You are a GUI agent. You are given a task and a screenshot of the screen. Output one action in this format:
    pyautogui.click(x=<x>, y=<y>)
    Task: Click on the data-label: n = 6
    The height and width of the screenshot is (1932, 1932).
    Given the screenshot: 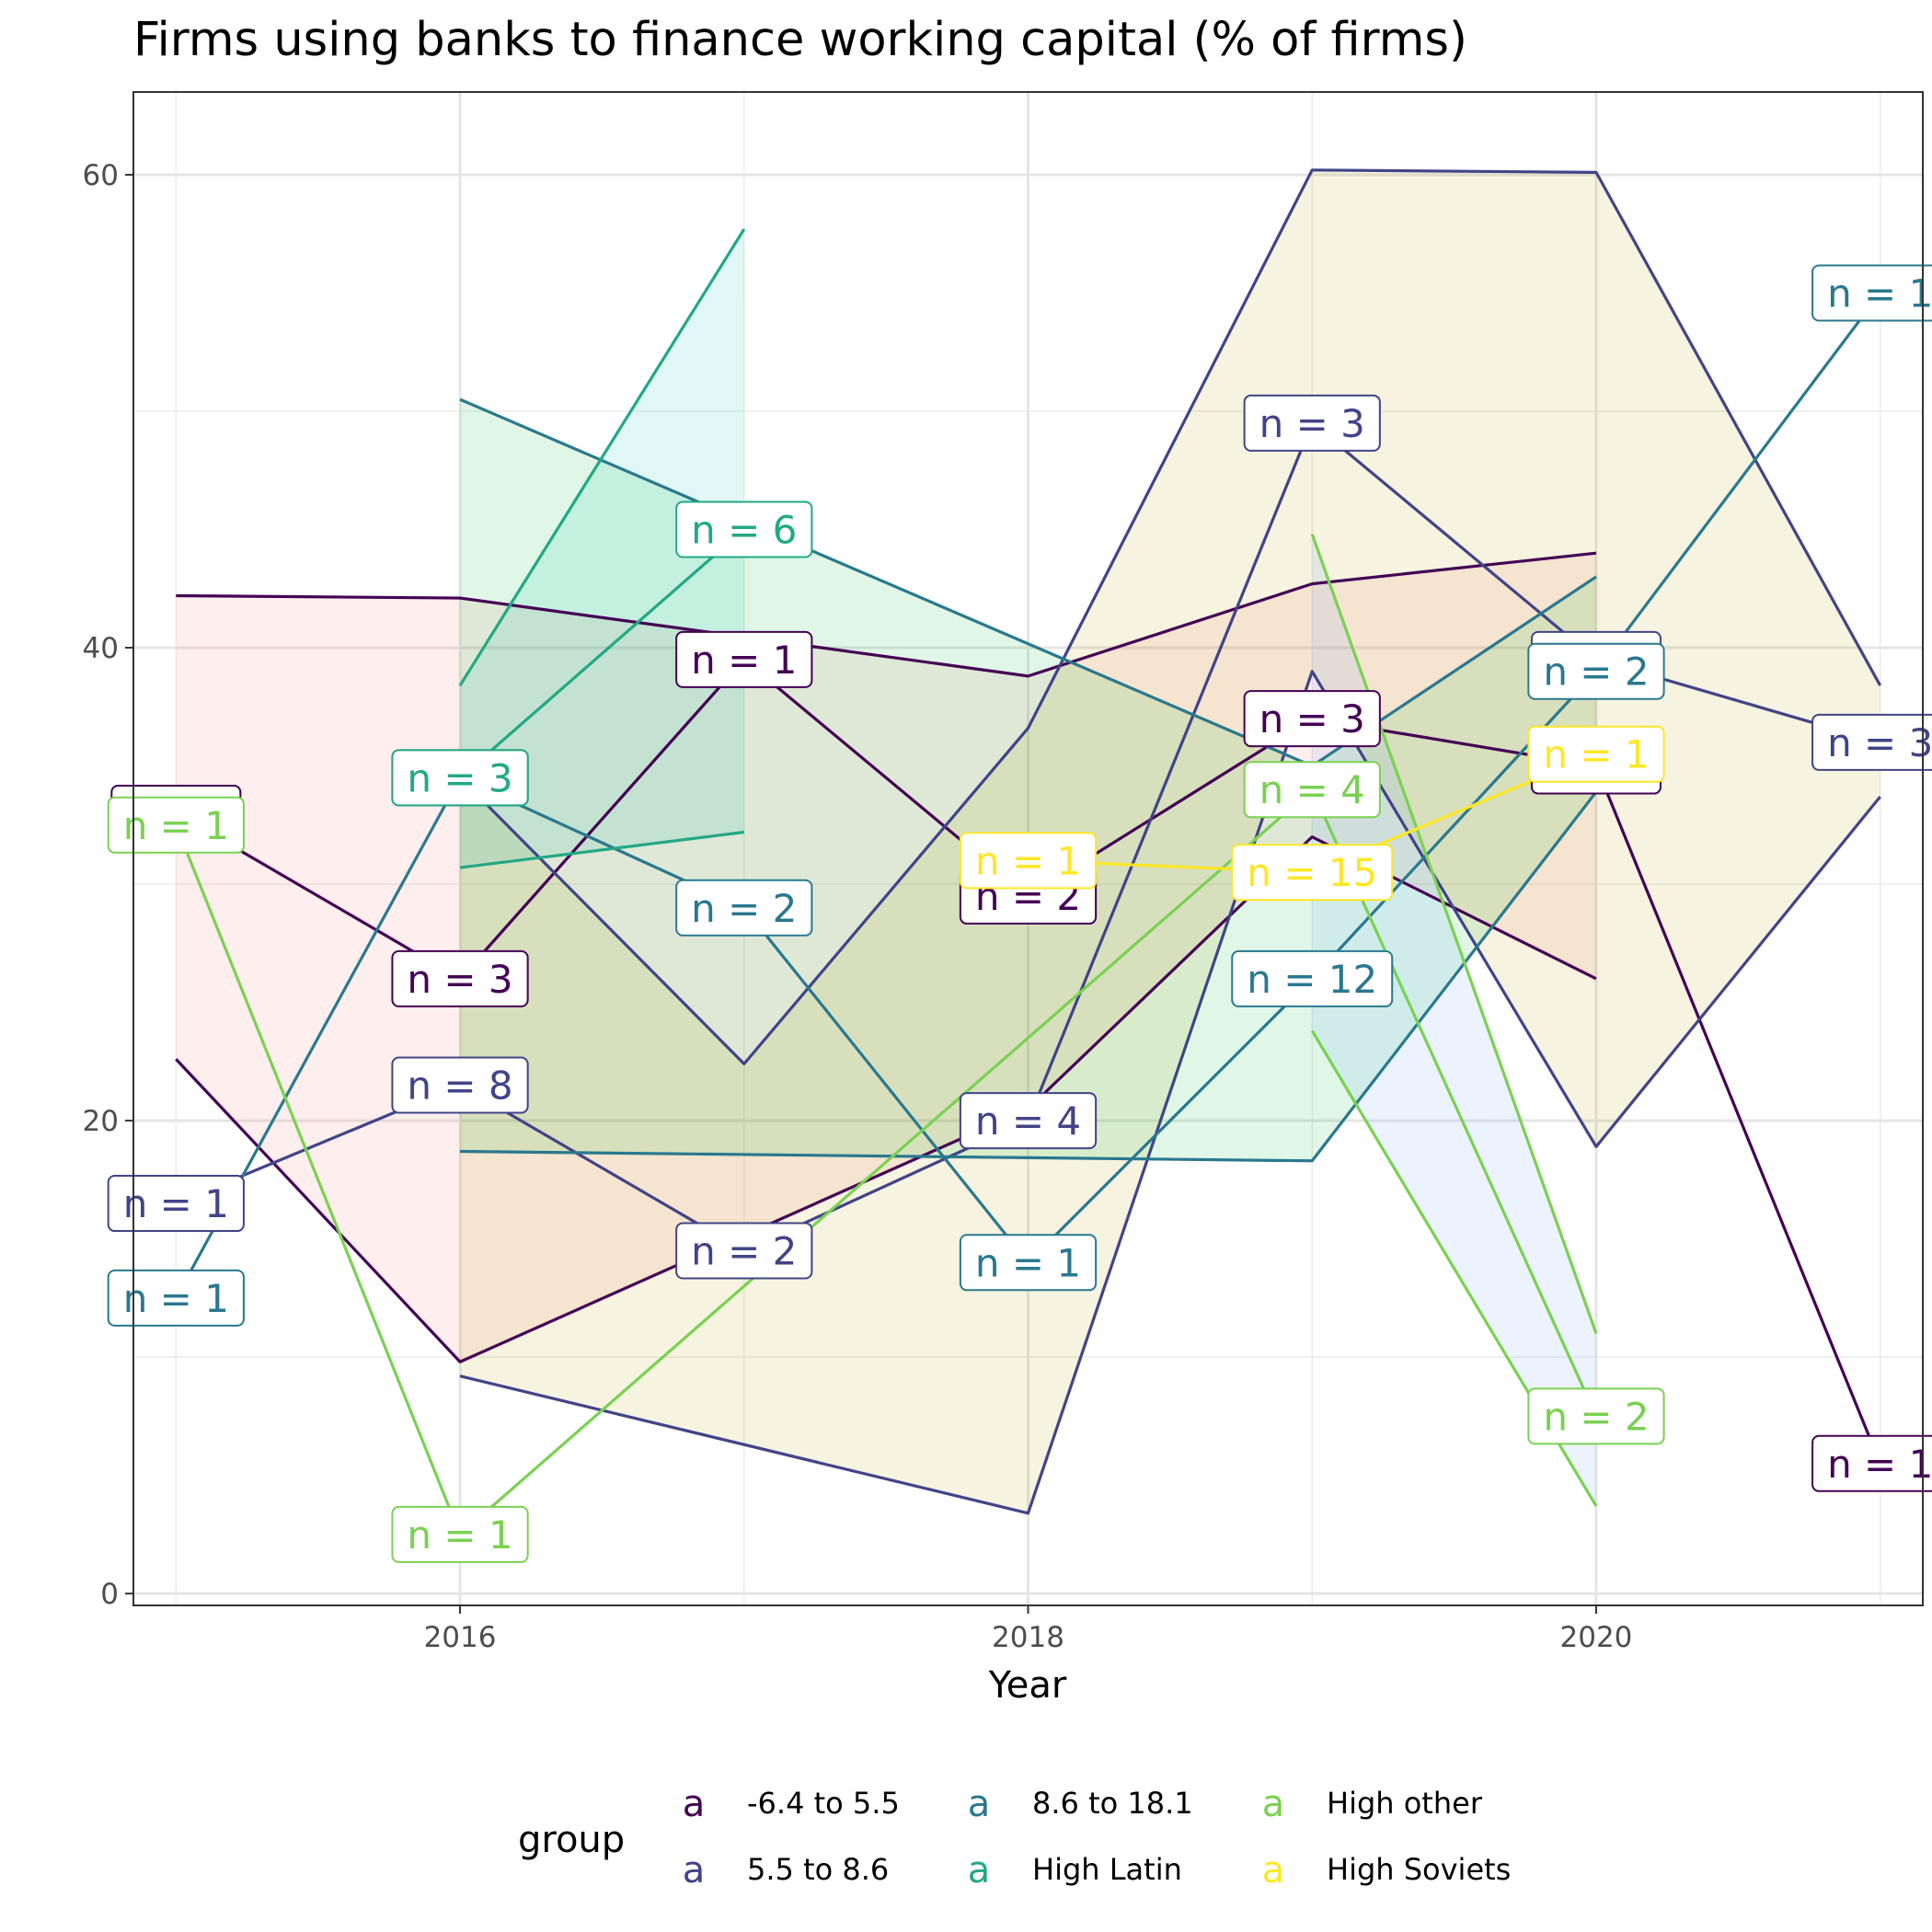 What is the action you would take?
    pyautogui.click(x=744, y=529)
    